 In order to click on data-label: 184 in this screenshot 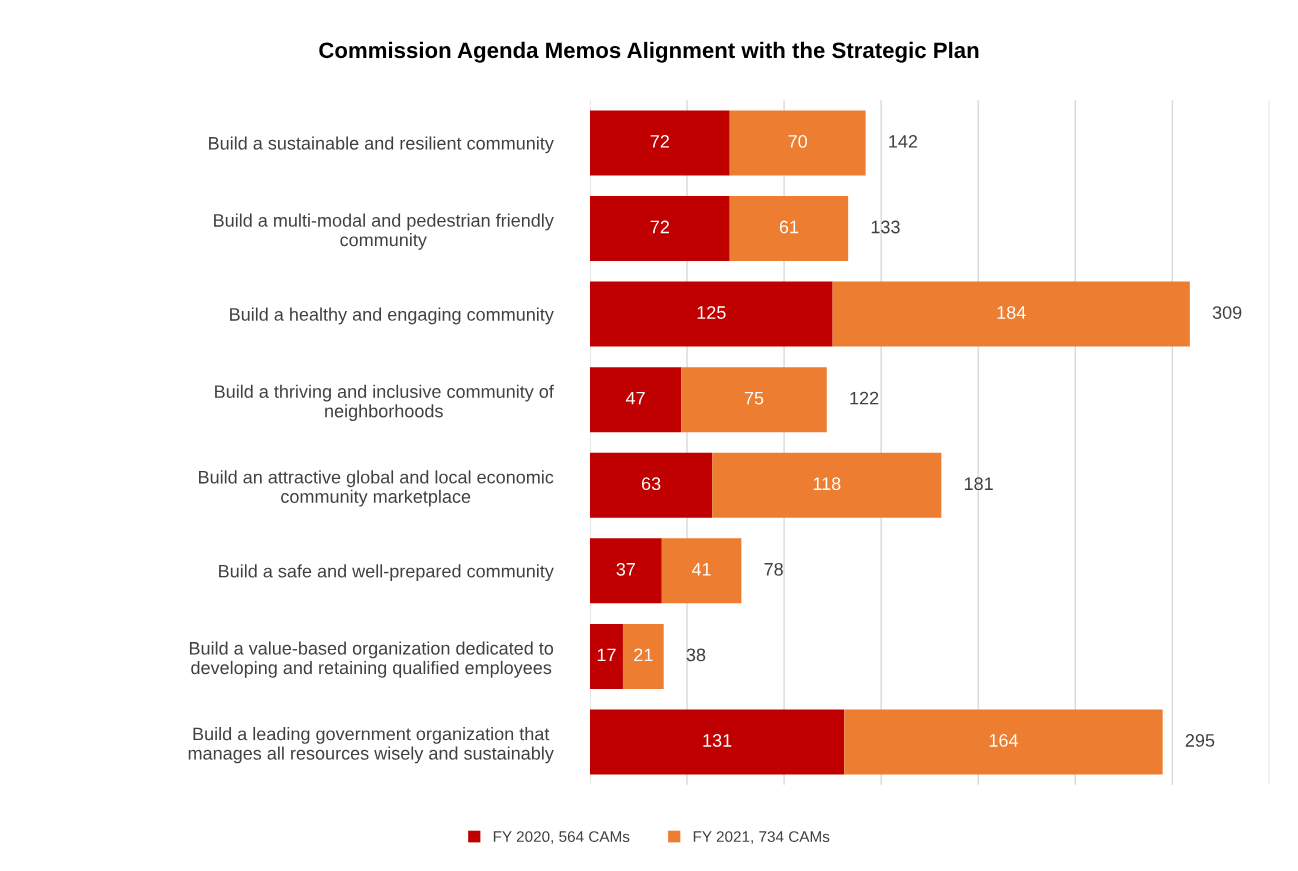, I will do `click(1011, 312)`.